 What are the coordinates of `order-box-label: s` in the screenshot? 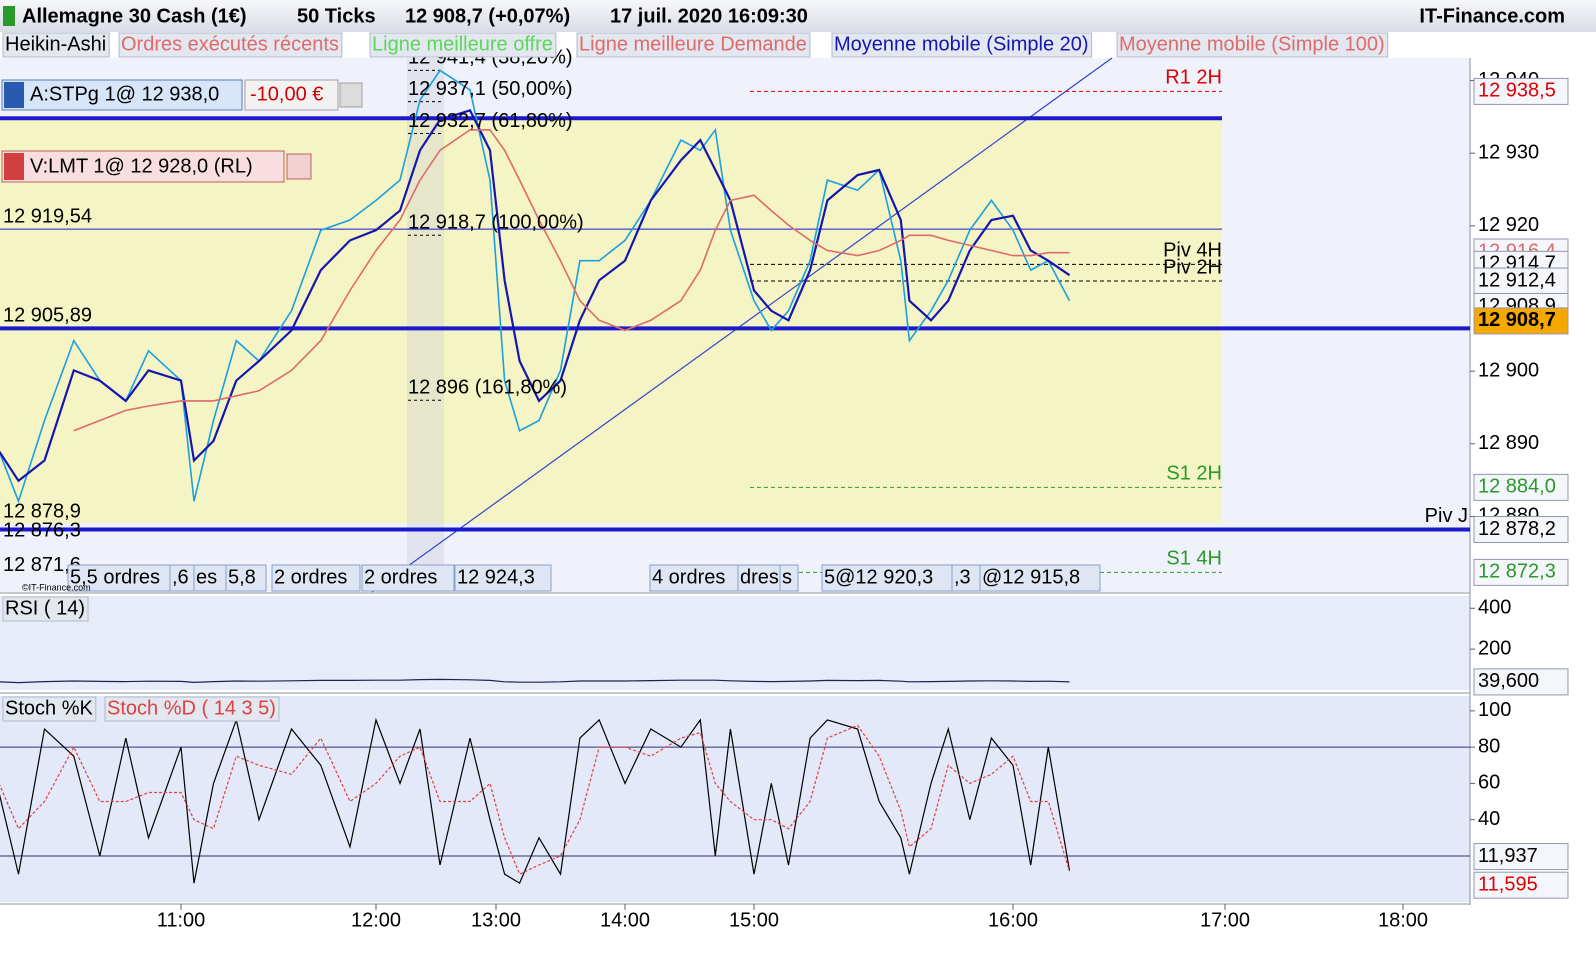 It's located at (787, 577).